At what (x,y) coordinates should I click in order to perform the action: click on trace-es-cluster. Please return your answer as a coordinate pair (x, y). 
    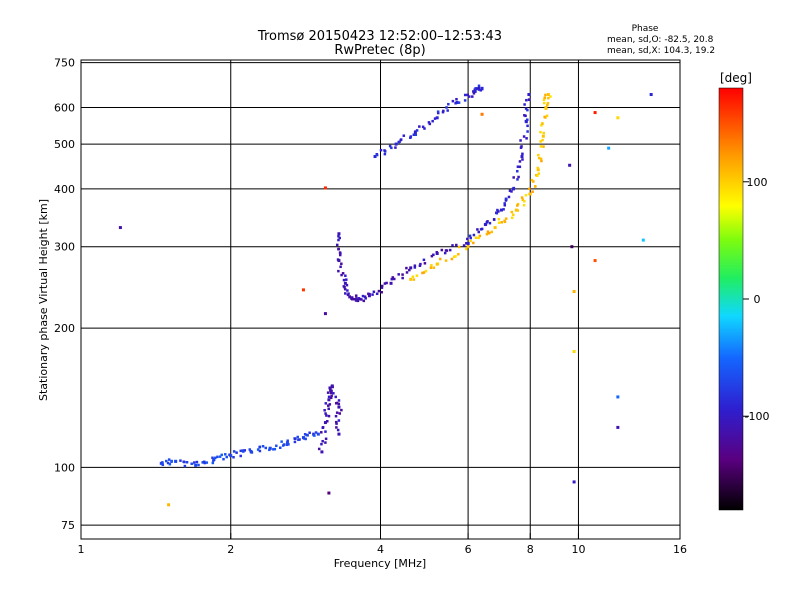
    Looking at the image, I should click on (330, 419).